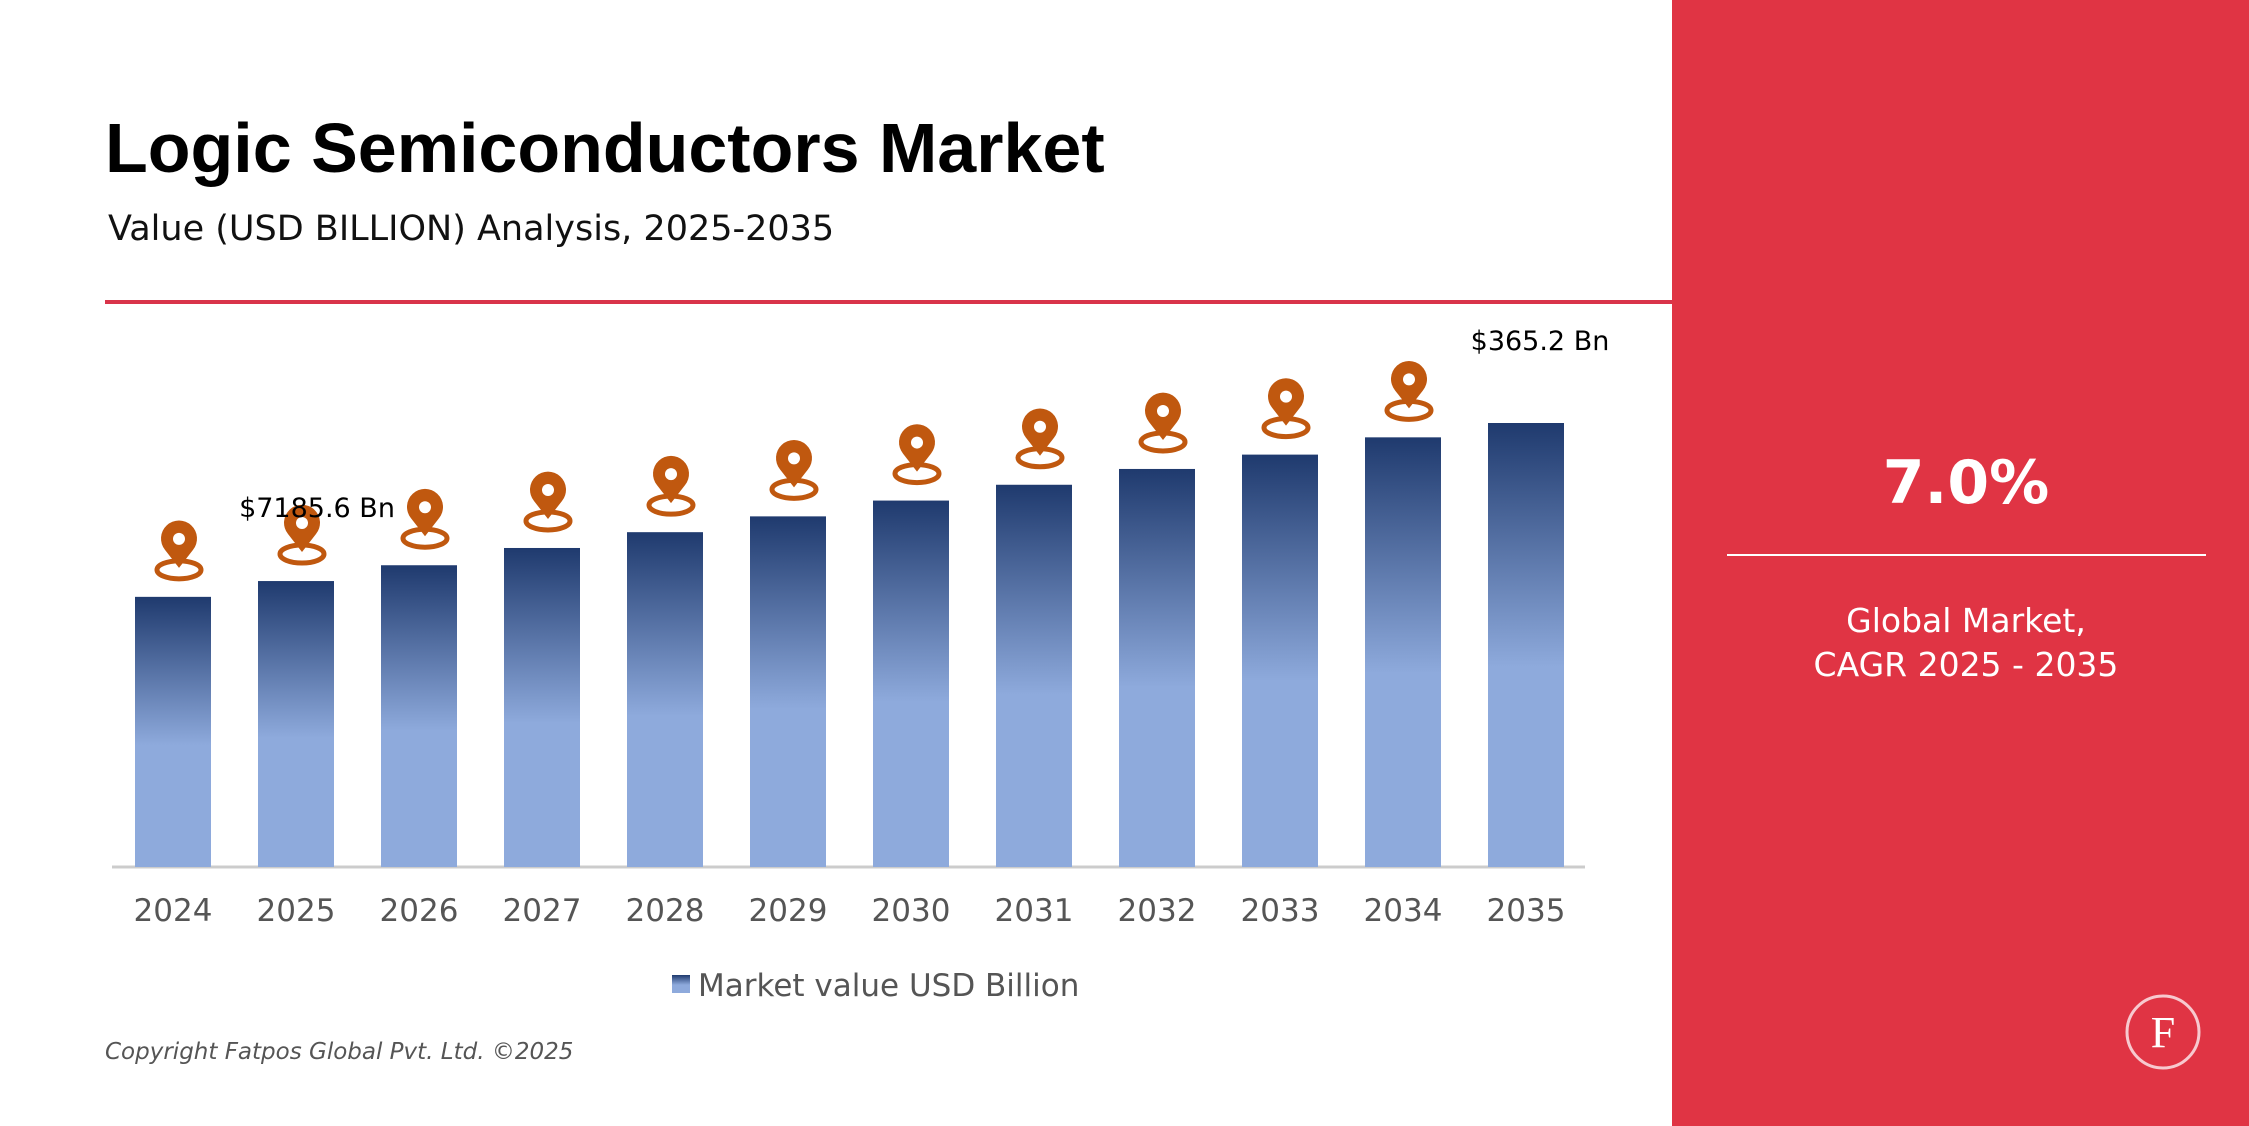 The width and height of the screenshot is (2249, 1126). What do you see at coordinates (1540, 341) in the screenshot?
I see `value-label: $365.2 Bn` at bounding box center [1540, 341].